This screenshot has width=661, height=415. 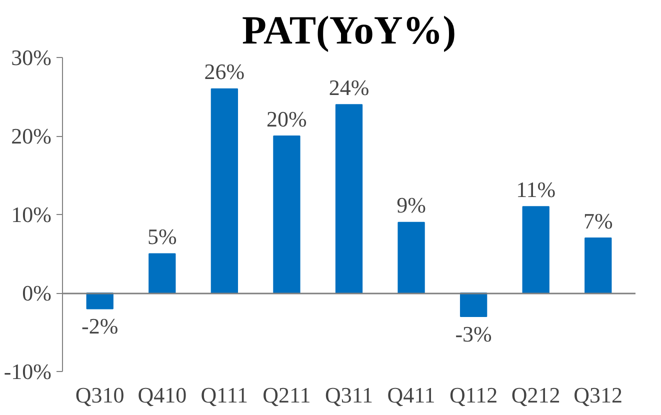 I want to click on x-tick-label: Q312, so click(x=598, y=395).